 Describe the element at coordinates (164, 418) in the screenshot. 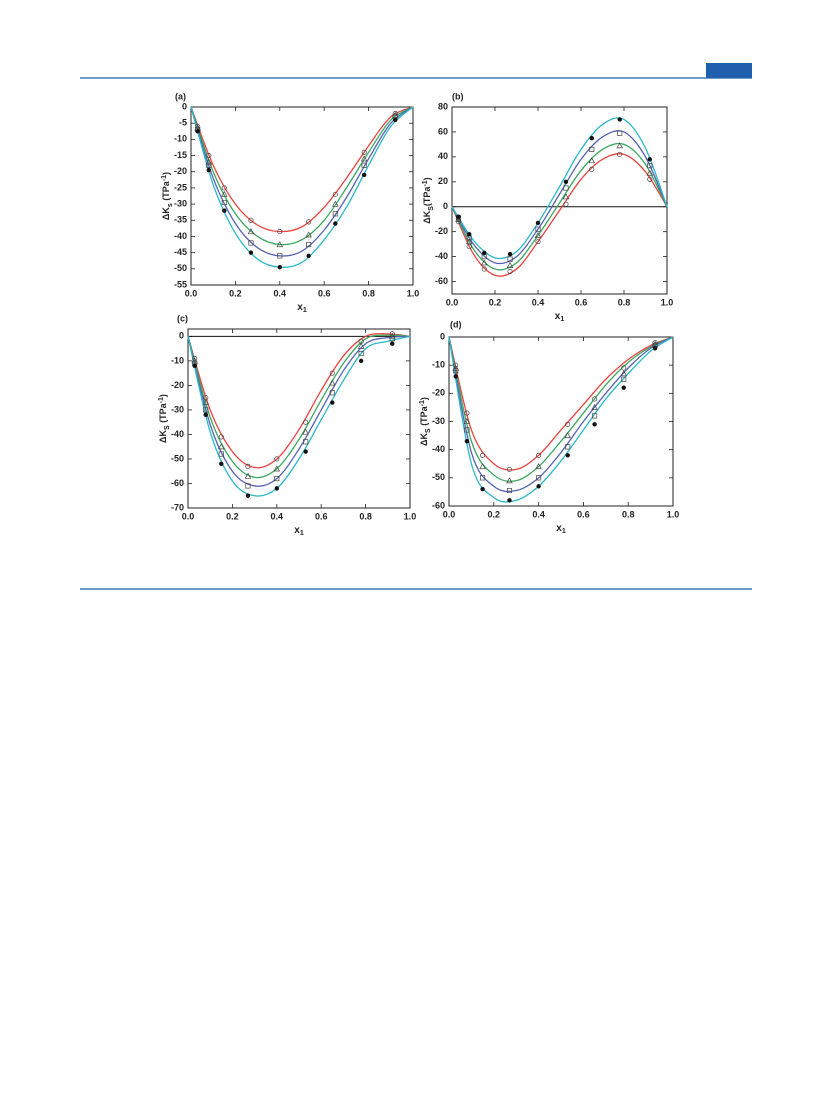

I see `y-axis-label: ΔKS (TPa-1)` at that location.